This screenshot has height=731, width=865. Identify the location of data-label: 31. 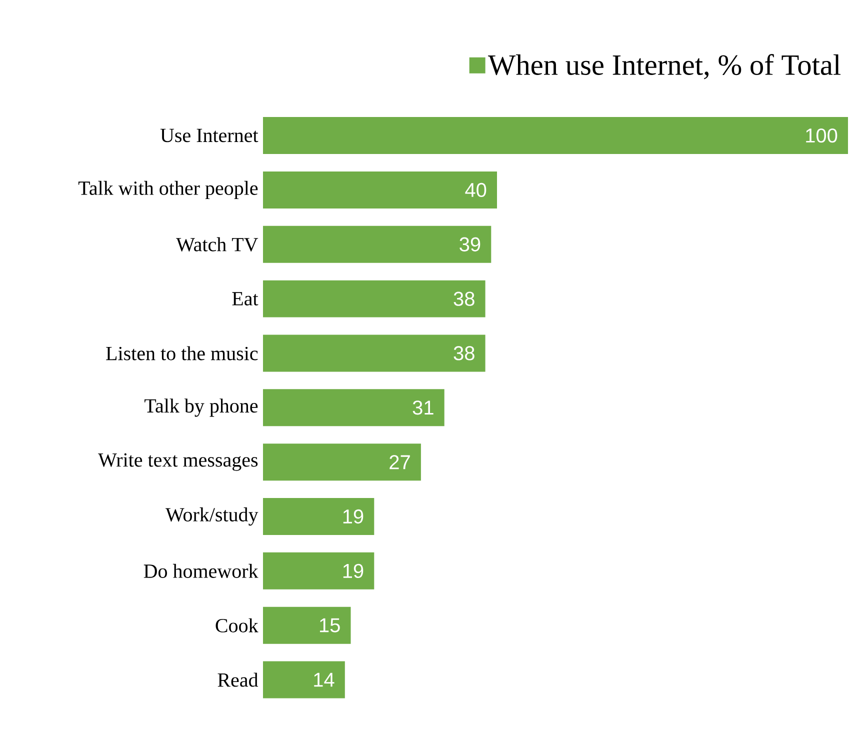
(423, 407).